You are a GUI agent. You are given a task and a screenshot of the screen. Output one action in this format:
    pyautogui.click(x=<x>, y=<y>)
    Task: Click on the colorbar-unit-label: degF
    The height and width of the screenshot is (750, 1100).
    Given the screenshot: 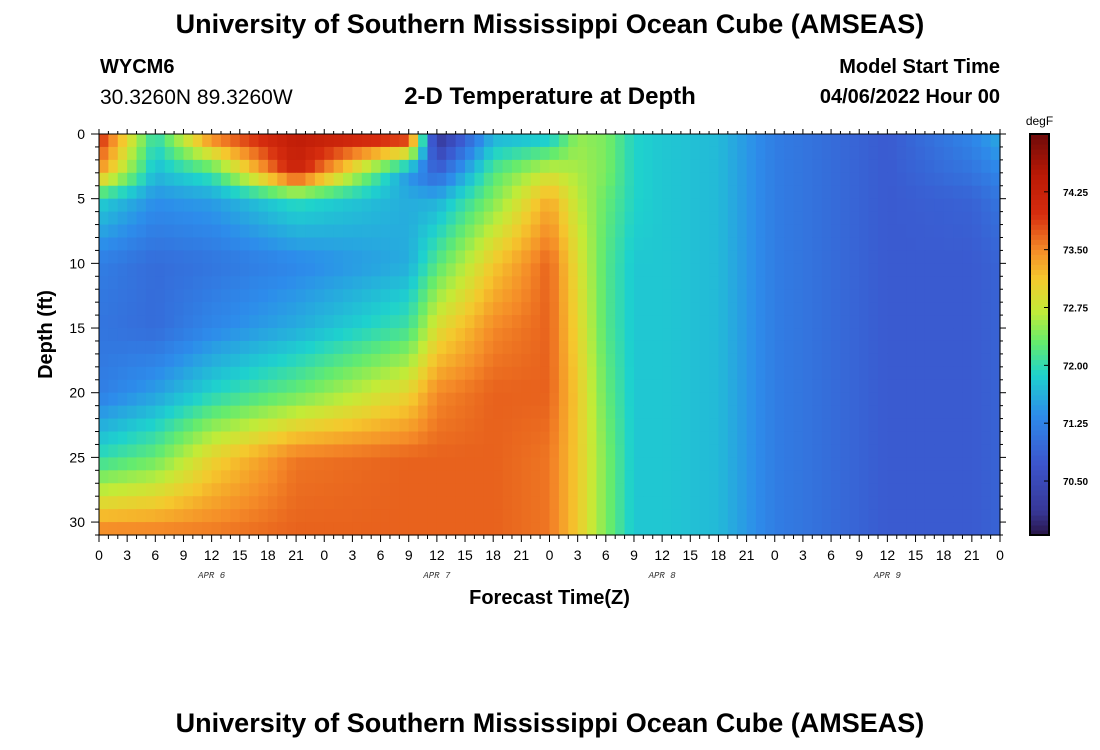 What is the action you would take?
    pyautogui.click(x=1039, y=121)
    